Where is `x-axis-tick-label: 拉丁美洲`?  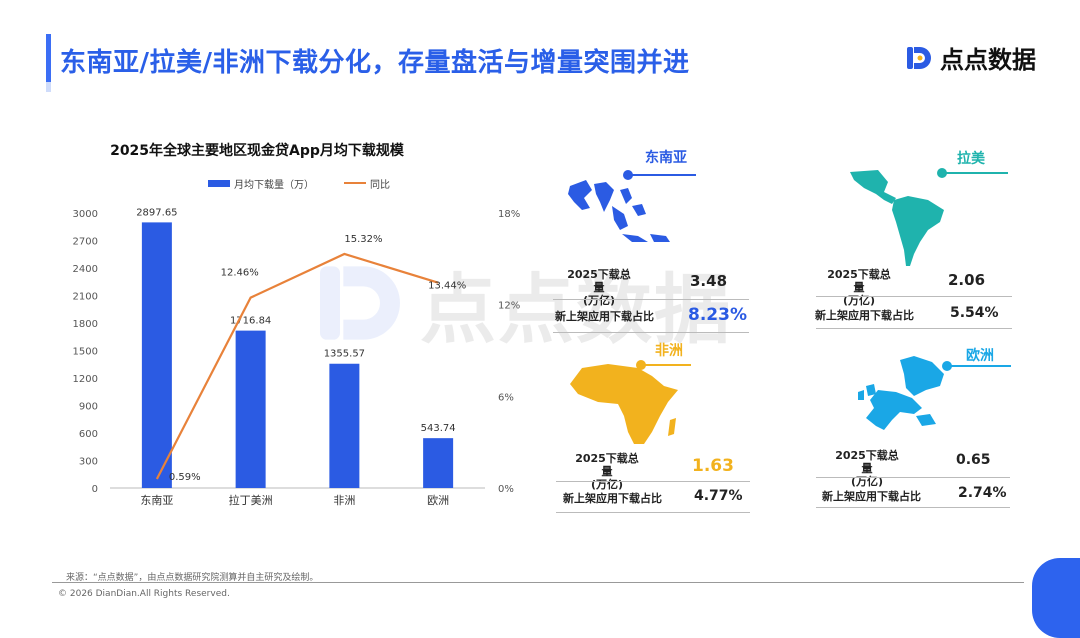
x-axis-tick-label: 拉丁美洲 is located at coordinates (251, 500).